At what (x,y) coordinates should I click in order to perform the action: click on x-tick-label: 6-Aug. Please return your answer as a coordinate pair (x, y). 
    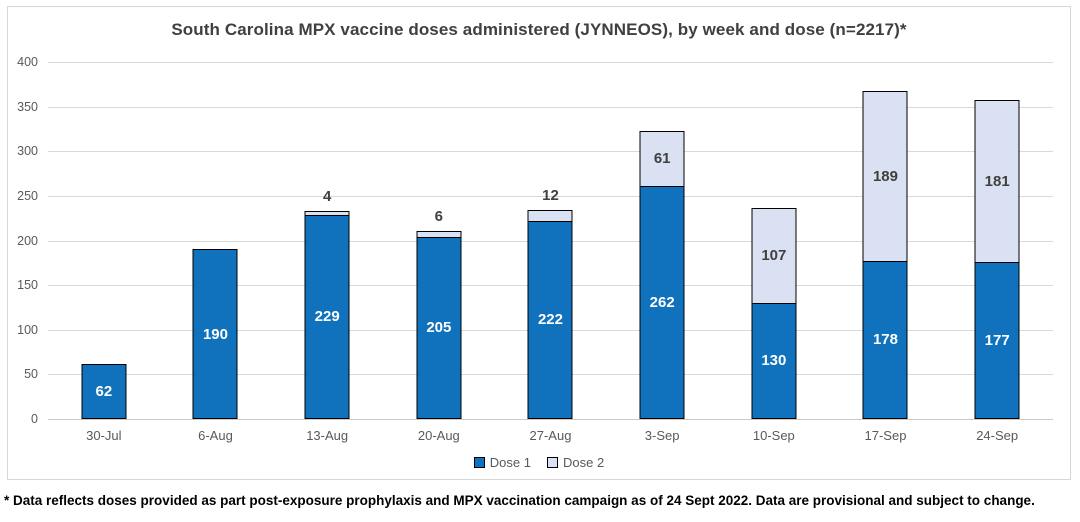
    Looking at the image, I should click on (215, 435).